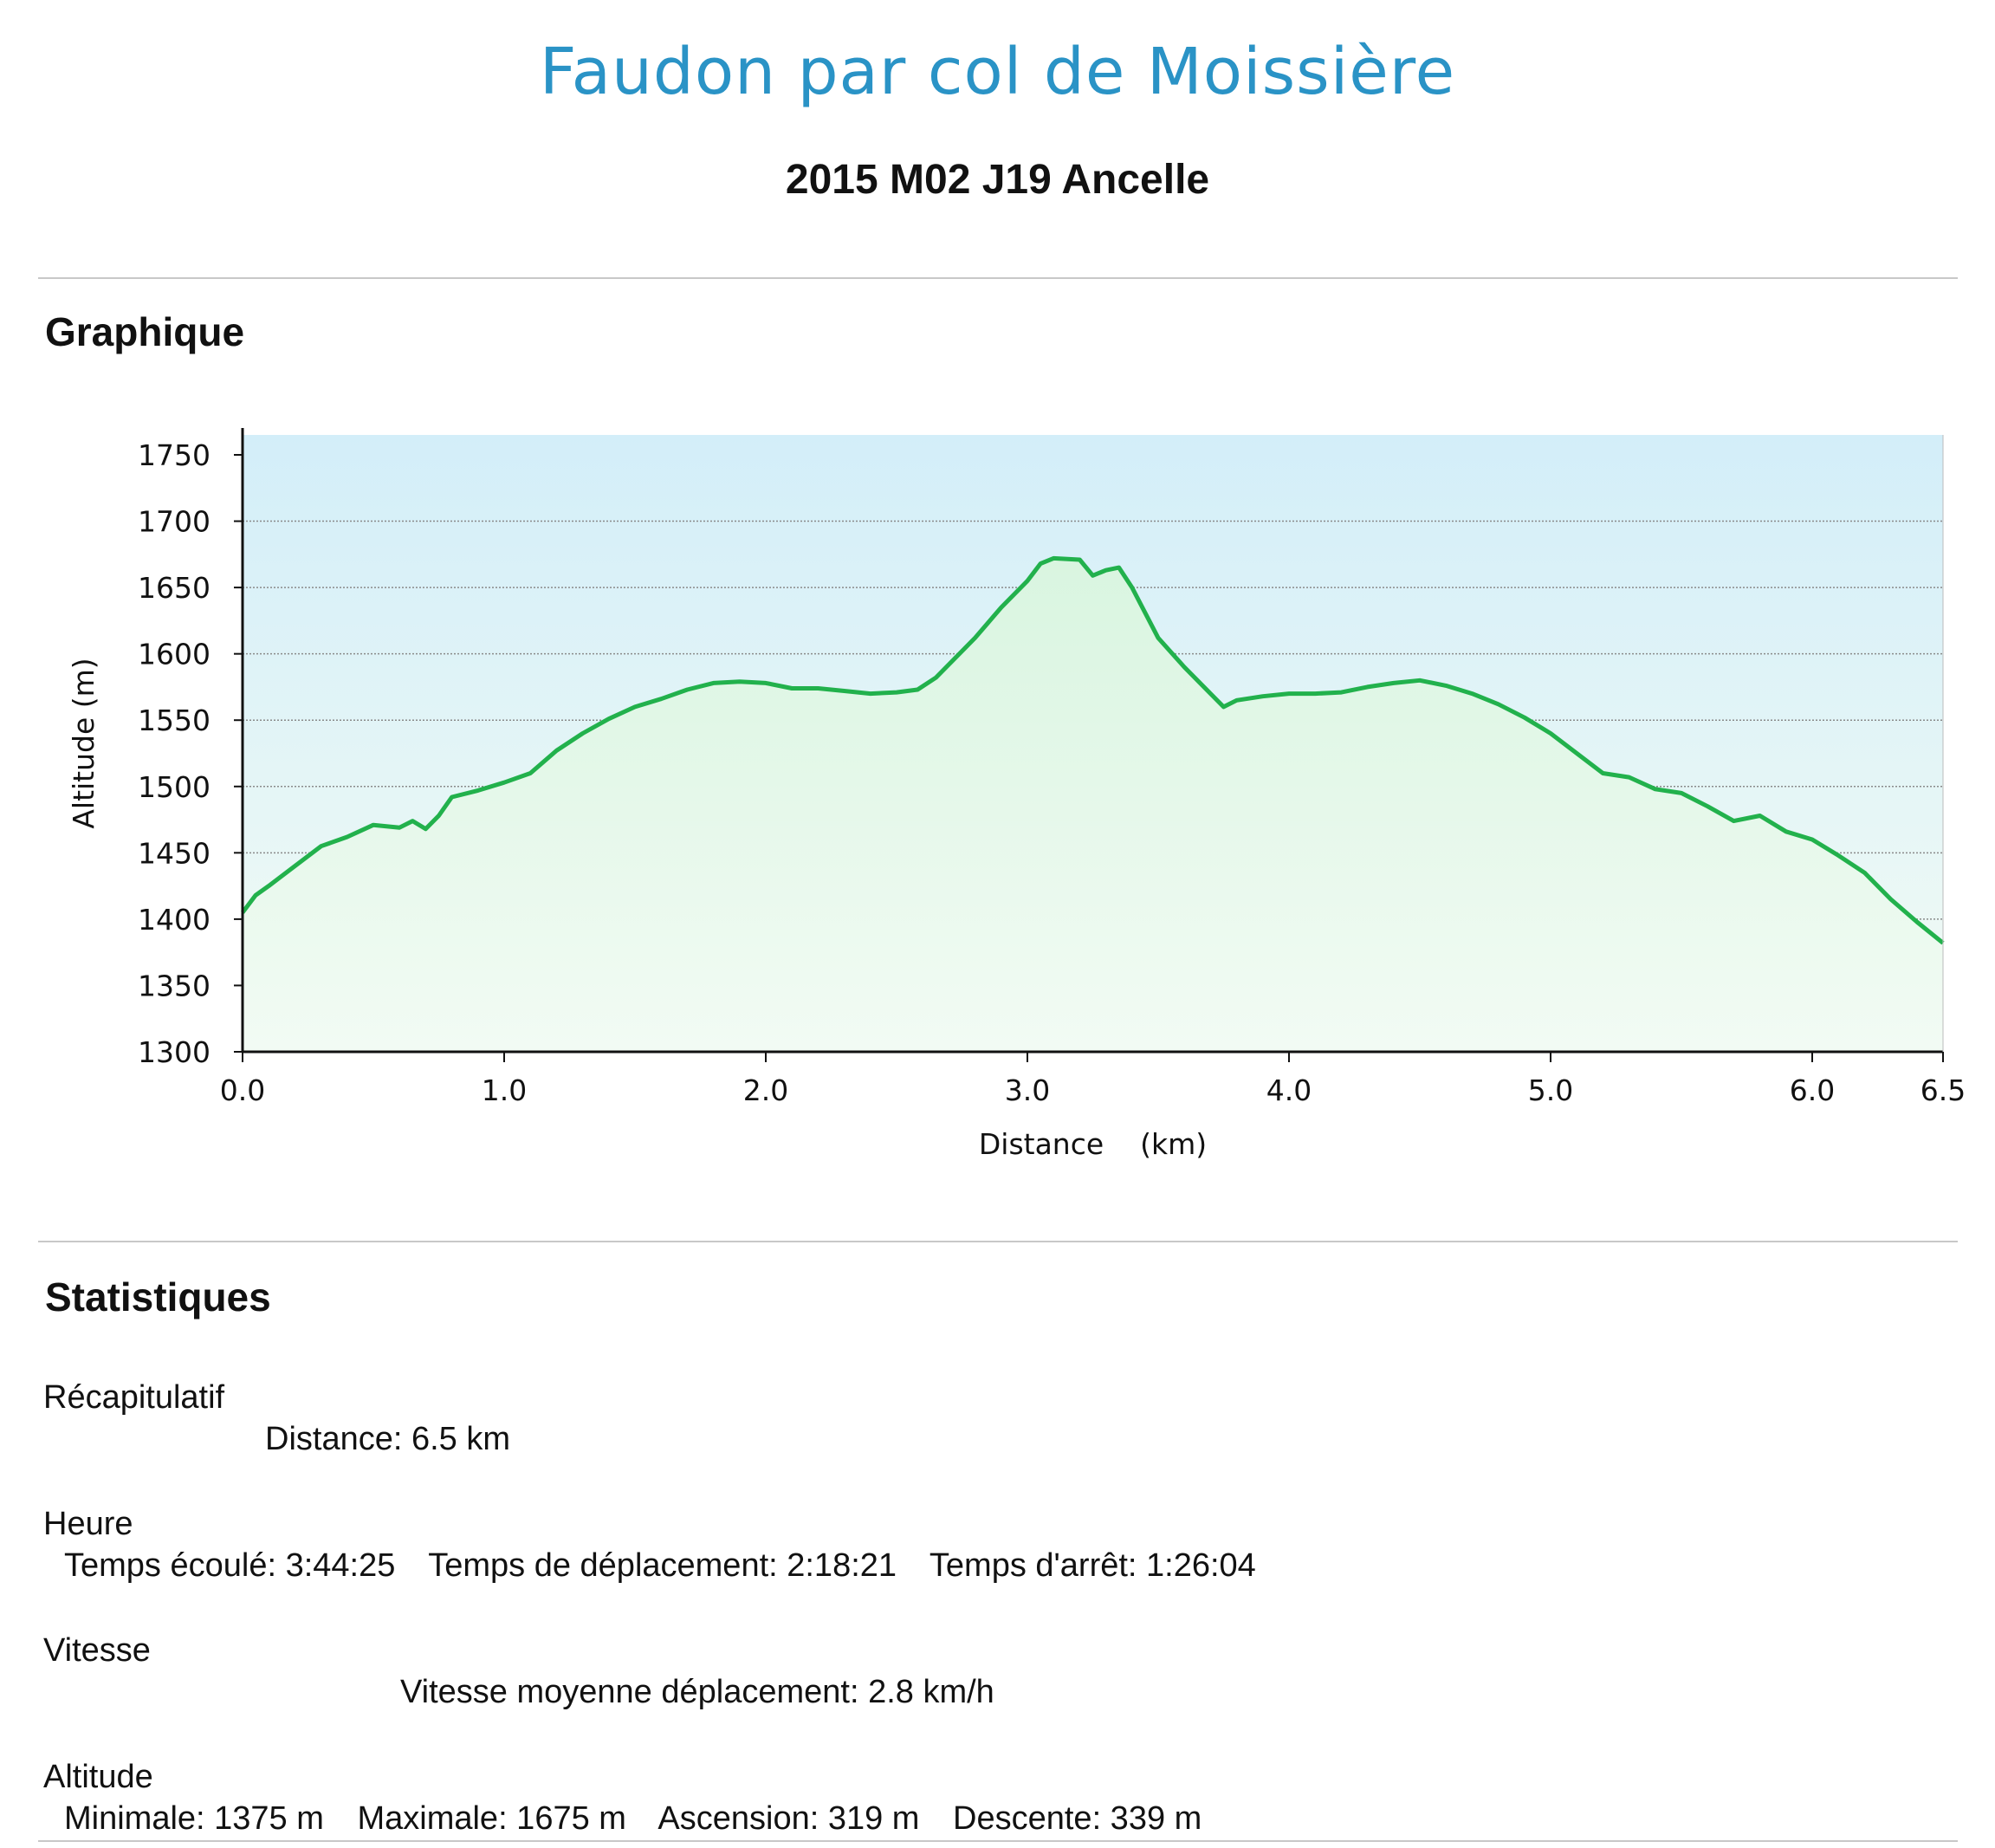 The image size is (1995, 1848). I want to click on altitude-max: Maximale: 1675 m, so click(491, 1819).